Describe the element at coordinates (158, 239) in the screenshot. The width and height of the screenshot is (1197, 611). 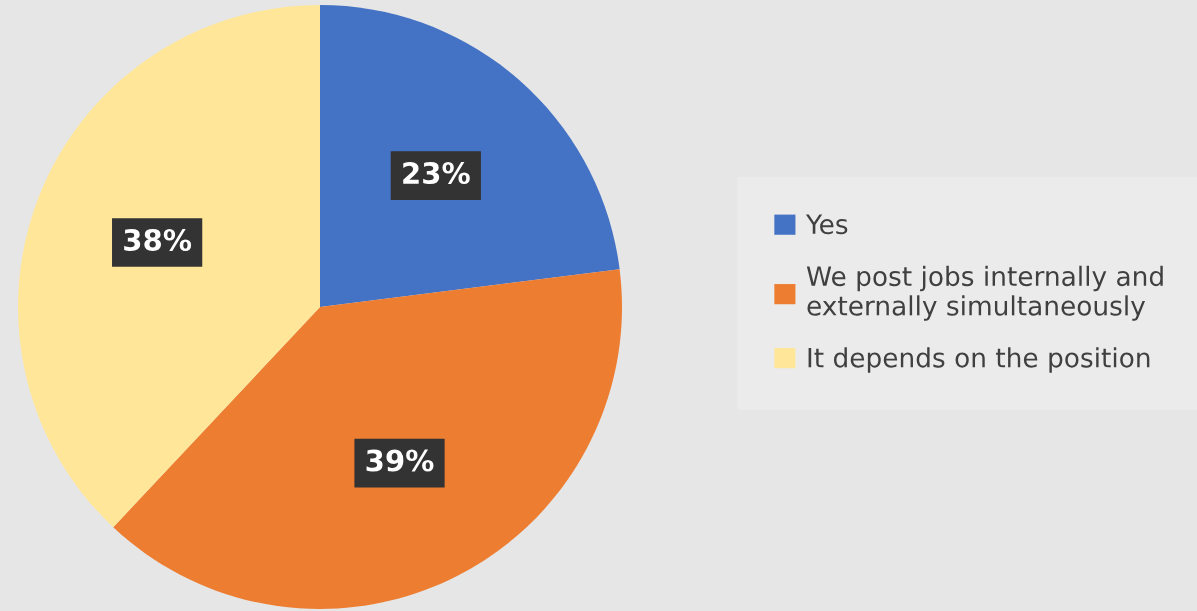
I see `data-label: 38%` at that location.